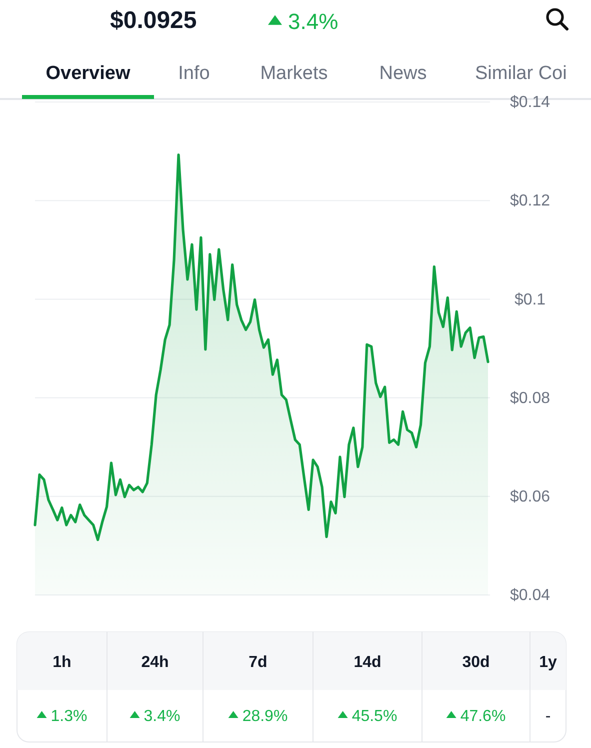 The height and width of the screenshot is (748, 591). Describe the element at coordinates (294, 73) in the screenshot. I see `text: Markets` at that location.